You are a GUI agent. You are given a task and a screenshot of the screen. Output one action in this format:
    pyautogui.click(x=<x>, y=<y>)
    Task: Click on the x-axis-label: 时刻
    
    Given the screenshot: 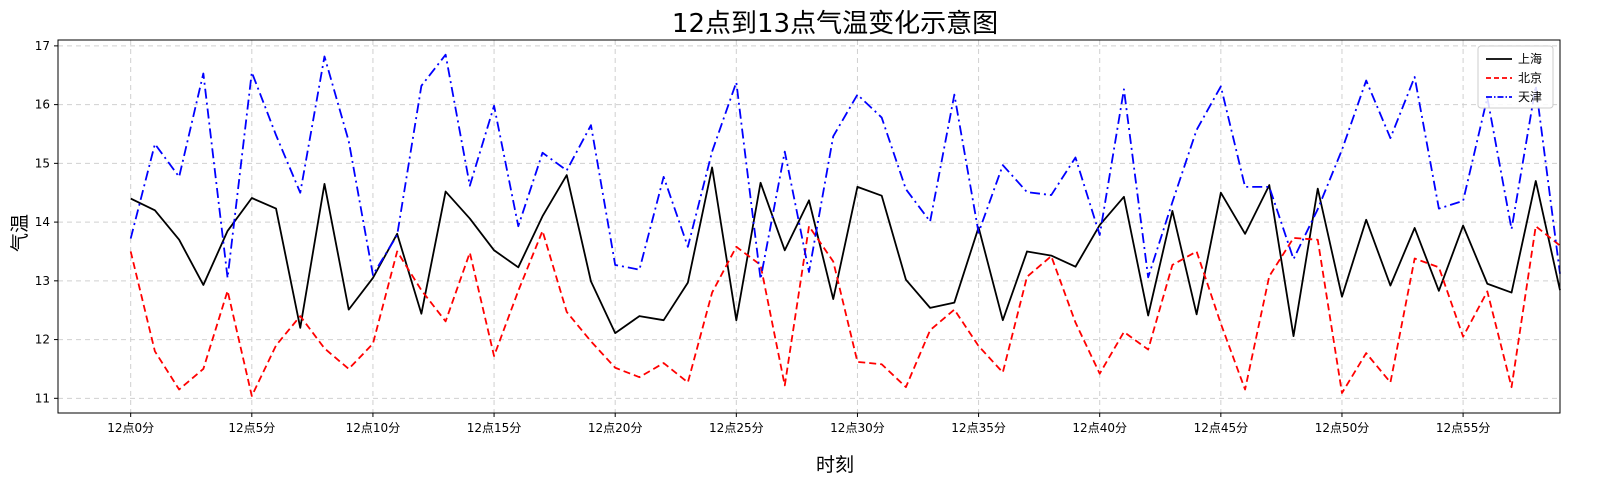 What is the action you would take?
    pyautogui.click(x=835, y=465)
    